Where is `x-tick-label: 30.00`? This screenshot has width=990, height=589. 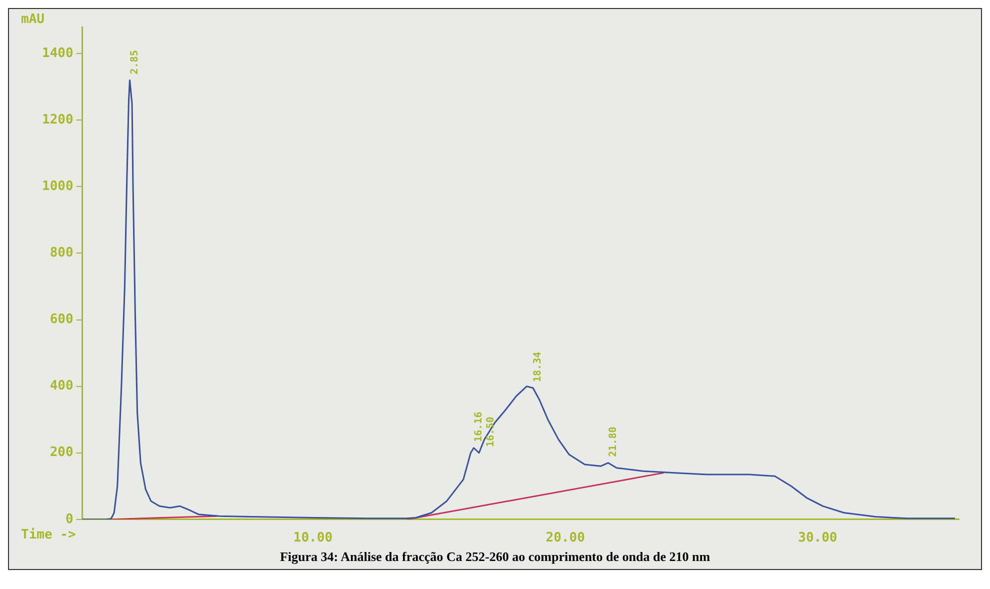 x-tick-label: 30.00 is located at coordinates (818, 538).